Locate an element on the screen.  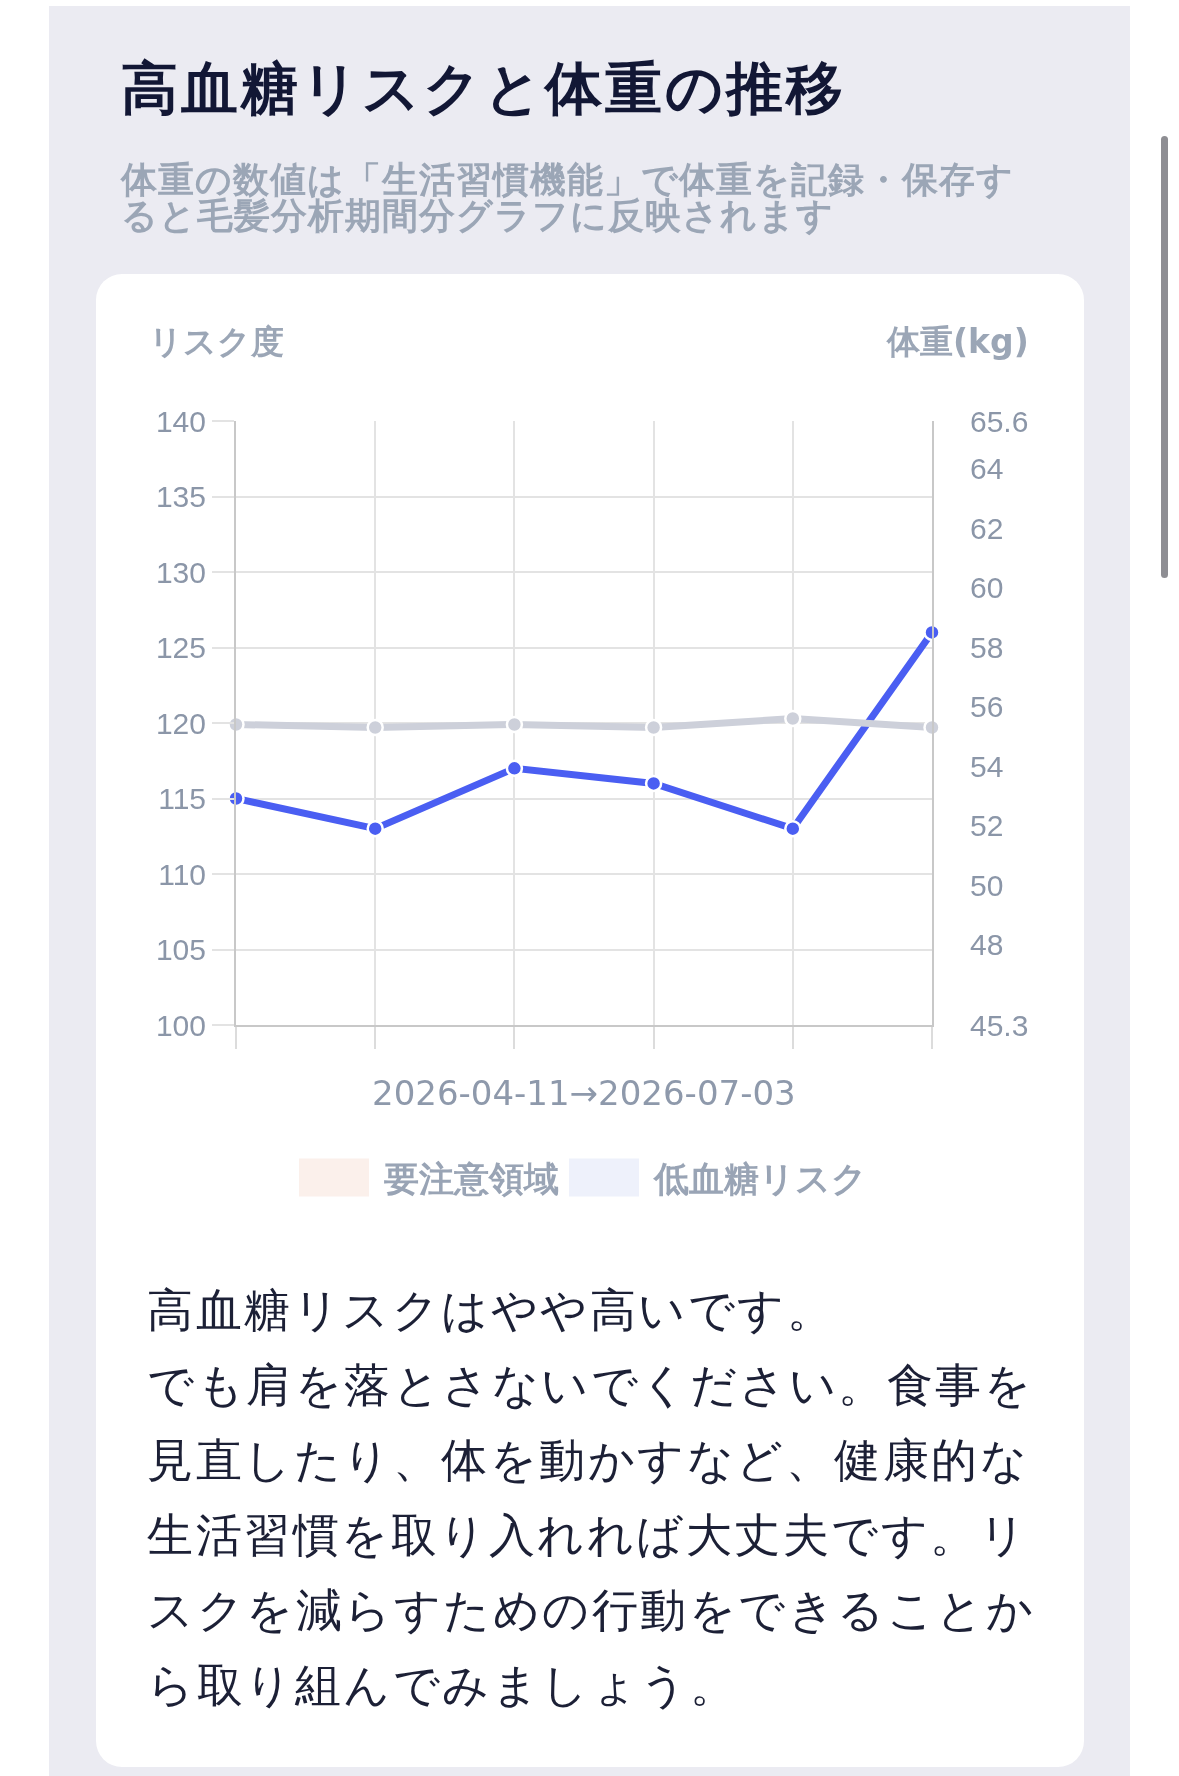
y-tick-label: 140 is located at coordinates (180, 421).